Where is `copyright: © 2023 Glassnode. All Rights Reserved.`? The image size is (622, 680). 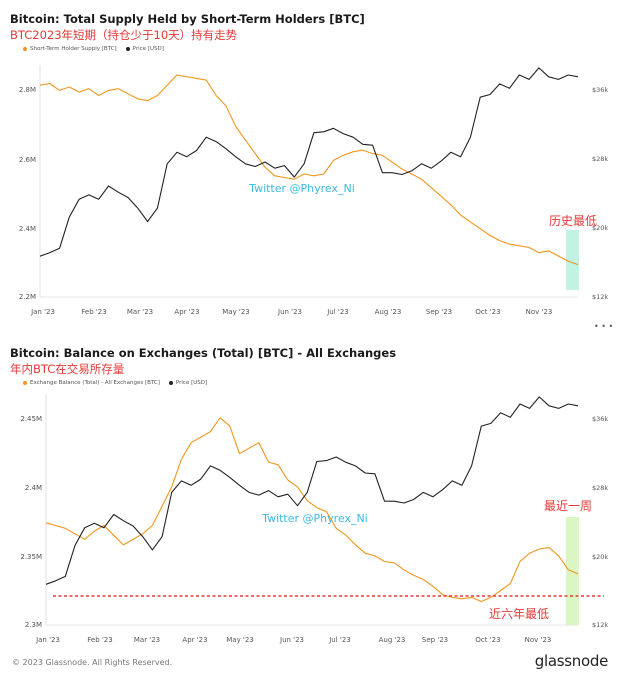
copyright: © 2023 Glassnode. All Rights Reserved. is located at coordinates (92, 662).